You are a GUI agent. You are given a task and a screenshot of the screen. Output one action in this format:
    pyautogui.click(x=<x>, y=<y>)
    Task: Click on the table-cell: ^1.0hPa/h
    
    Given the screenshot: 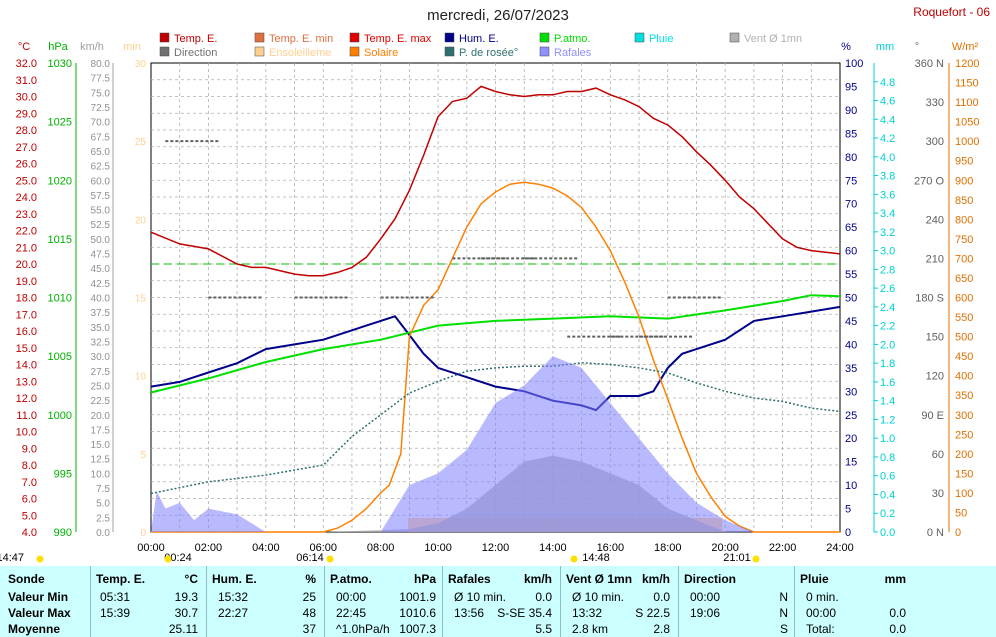 What is the action you would take?
    pyautogui.click(x=363, y=629)
    